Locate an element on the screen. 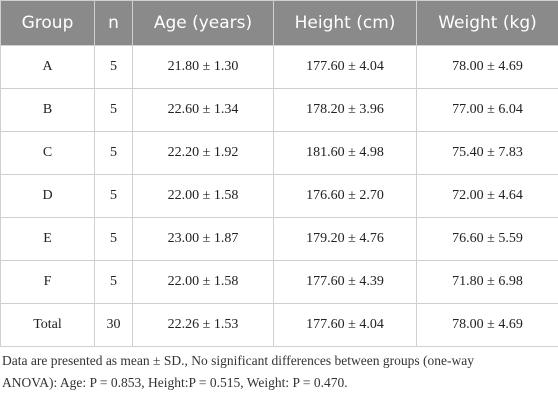 This screenshot has width=558, height=416. table-row: A 5 21.80 ± 1.30 177.60 ± 4.04 78.00 ± 4.69 is located at coordinates (279, 67).